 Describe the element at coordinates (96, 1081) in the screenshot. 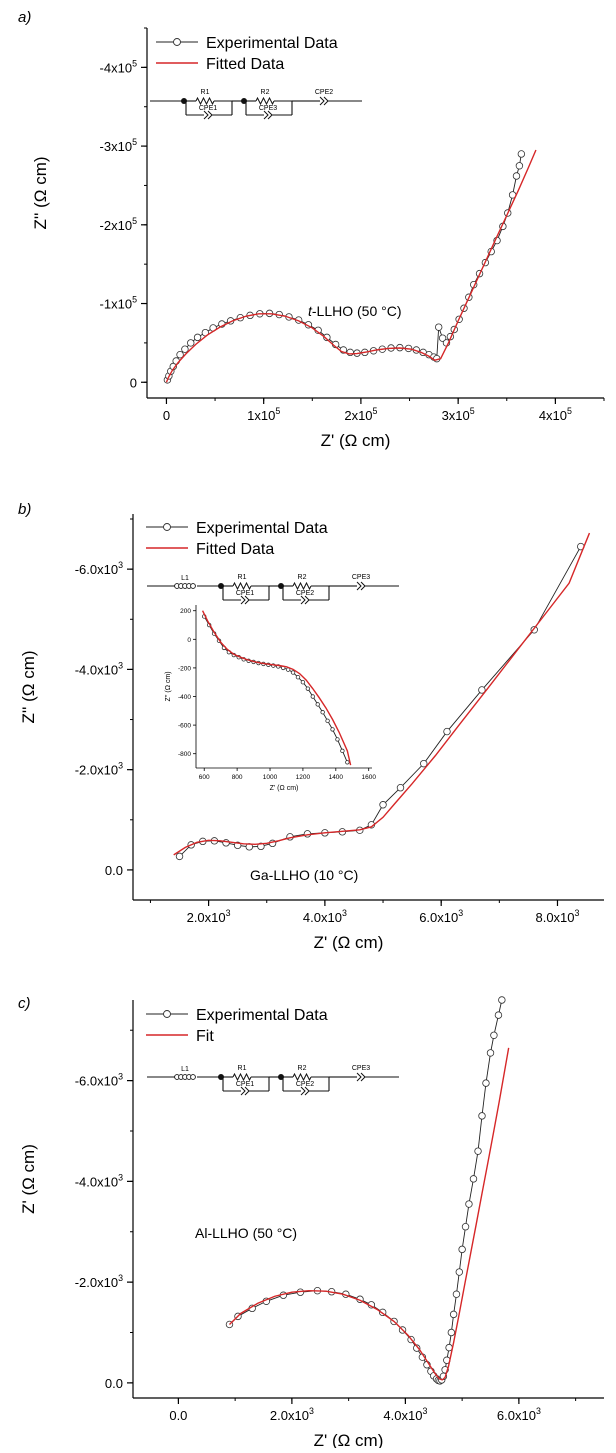

I see `tick-mantissa: -6.0x10` at that location.